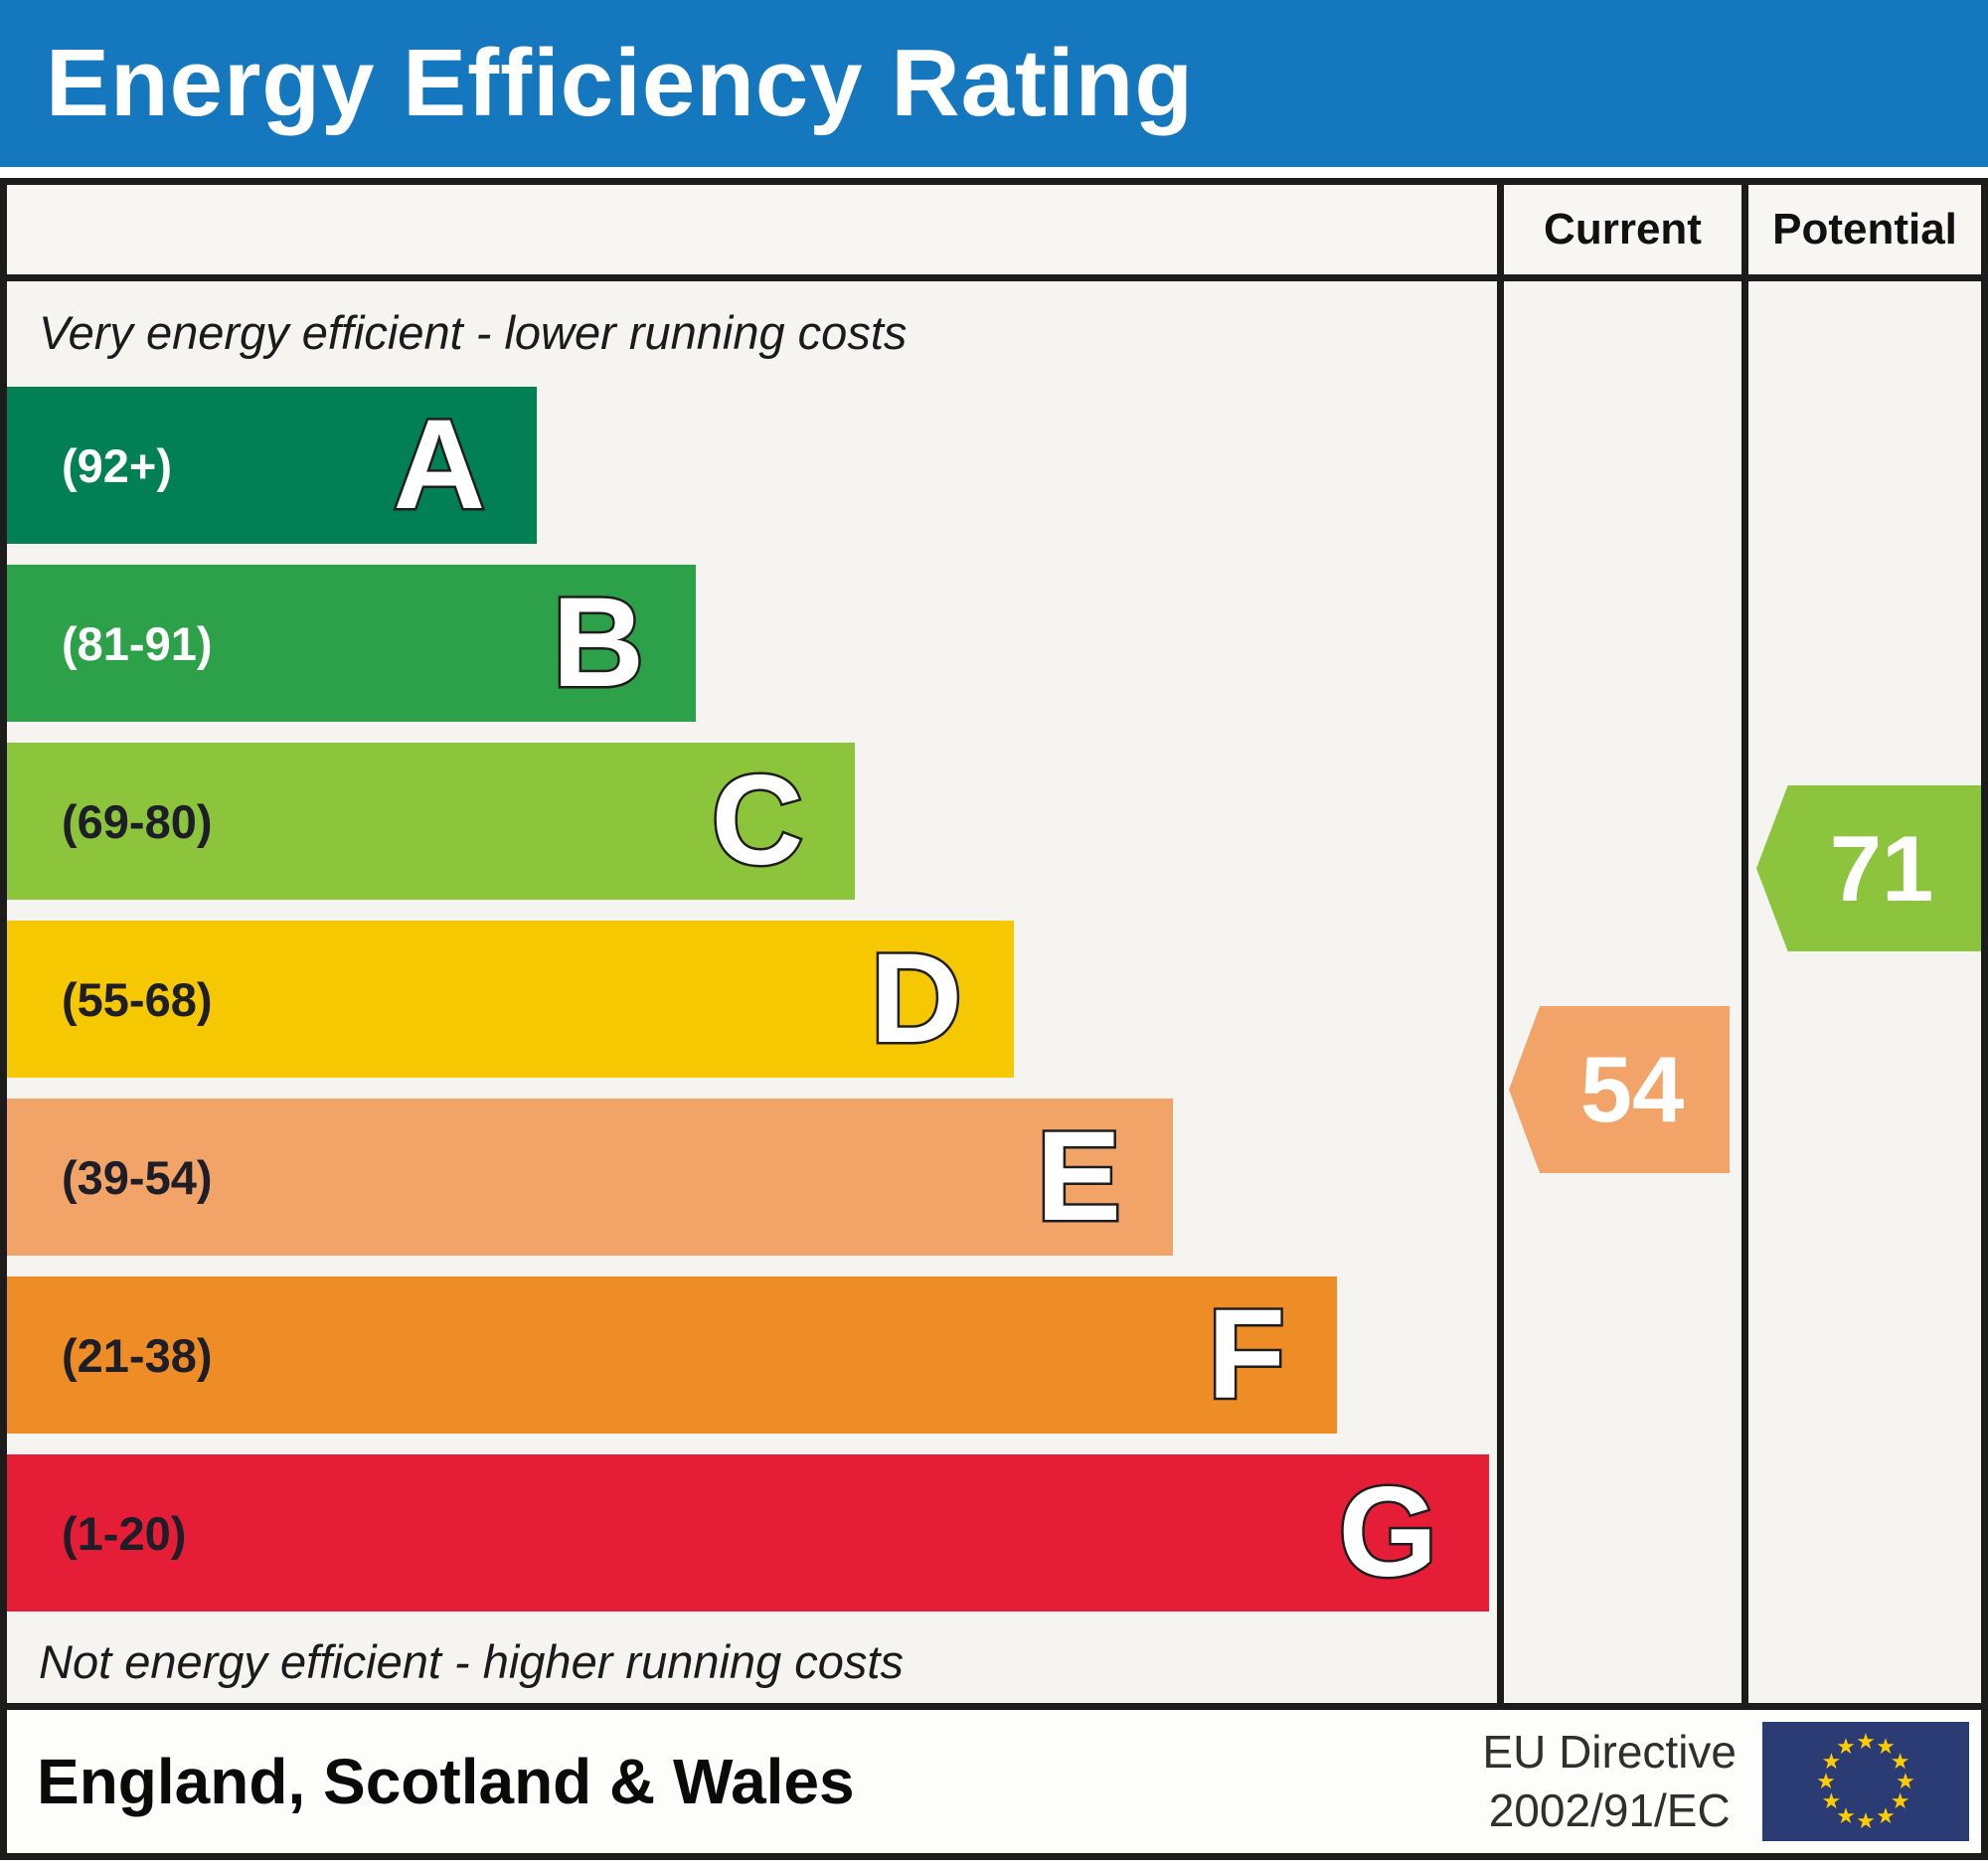  What do you see at coordinates (1881, 868) in the screenshot?
I see `potential-rating-value: 71` at bounding box center [1881, 868].